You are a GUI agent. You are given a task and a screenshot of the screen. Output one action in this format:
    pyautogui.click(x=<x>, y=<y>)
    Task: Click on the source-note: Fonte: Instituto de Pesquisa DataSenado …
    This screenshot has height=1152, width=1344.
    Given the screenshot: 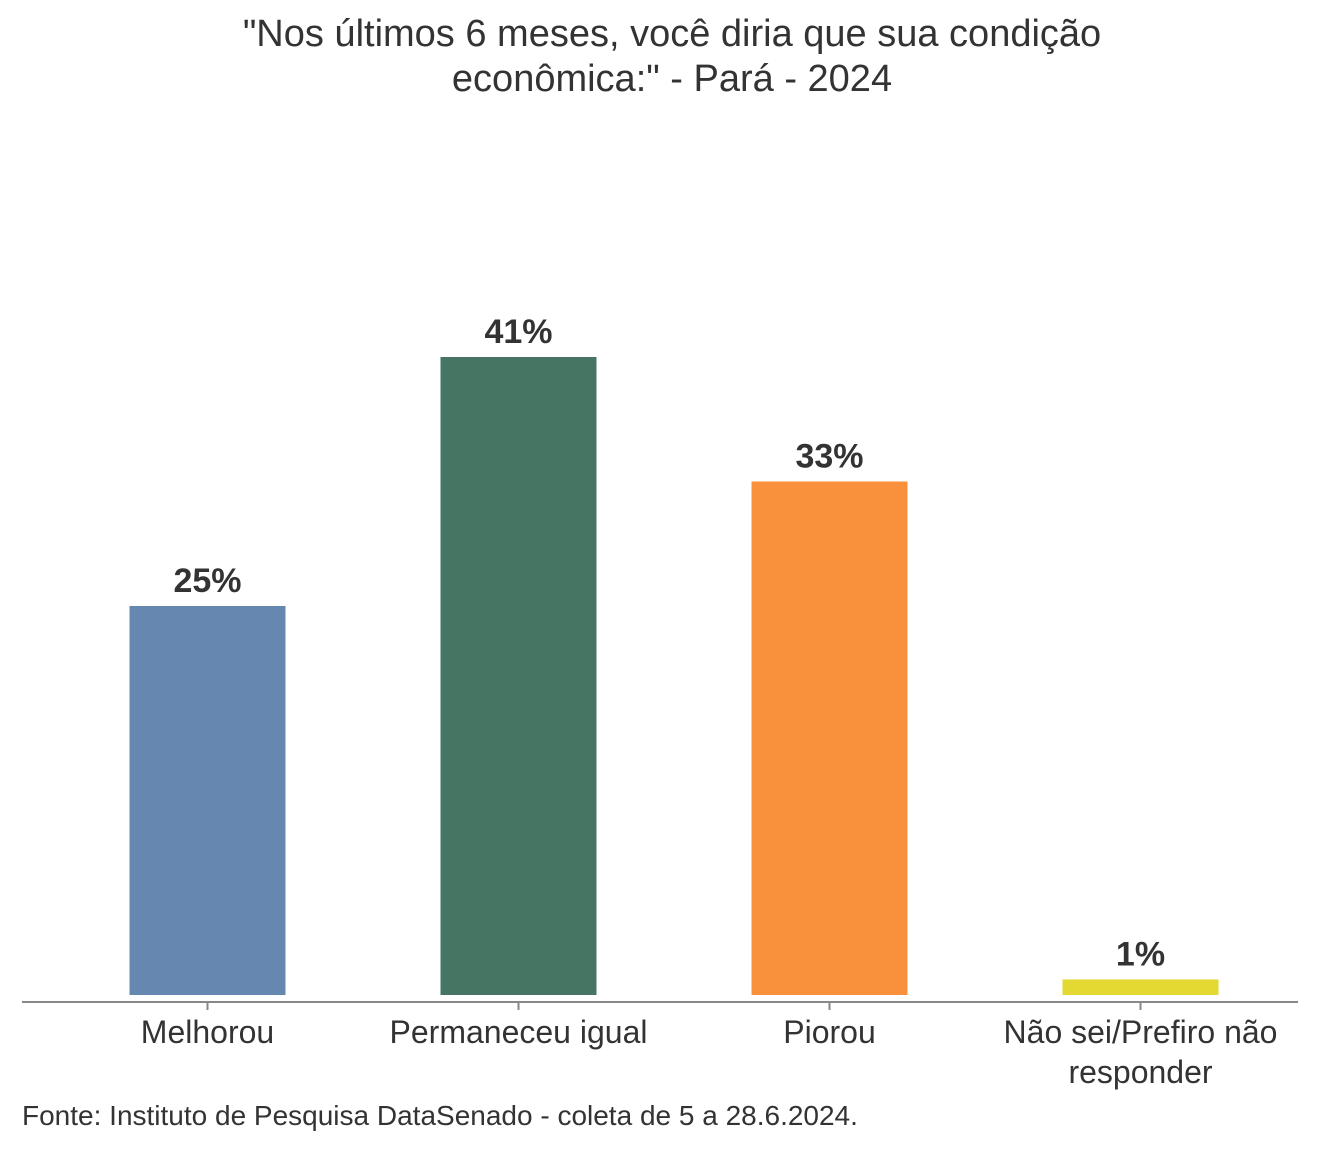 What is the action you would take?
    pyautogui.click(x=440, y=1115)
    